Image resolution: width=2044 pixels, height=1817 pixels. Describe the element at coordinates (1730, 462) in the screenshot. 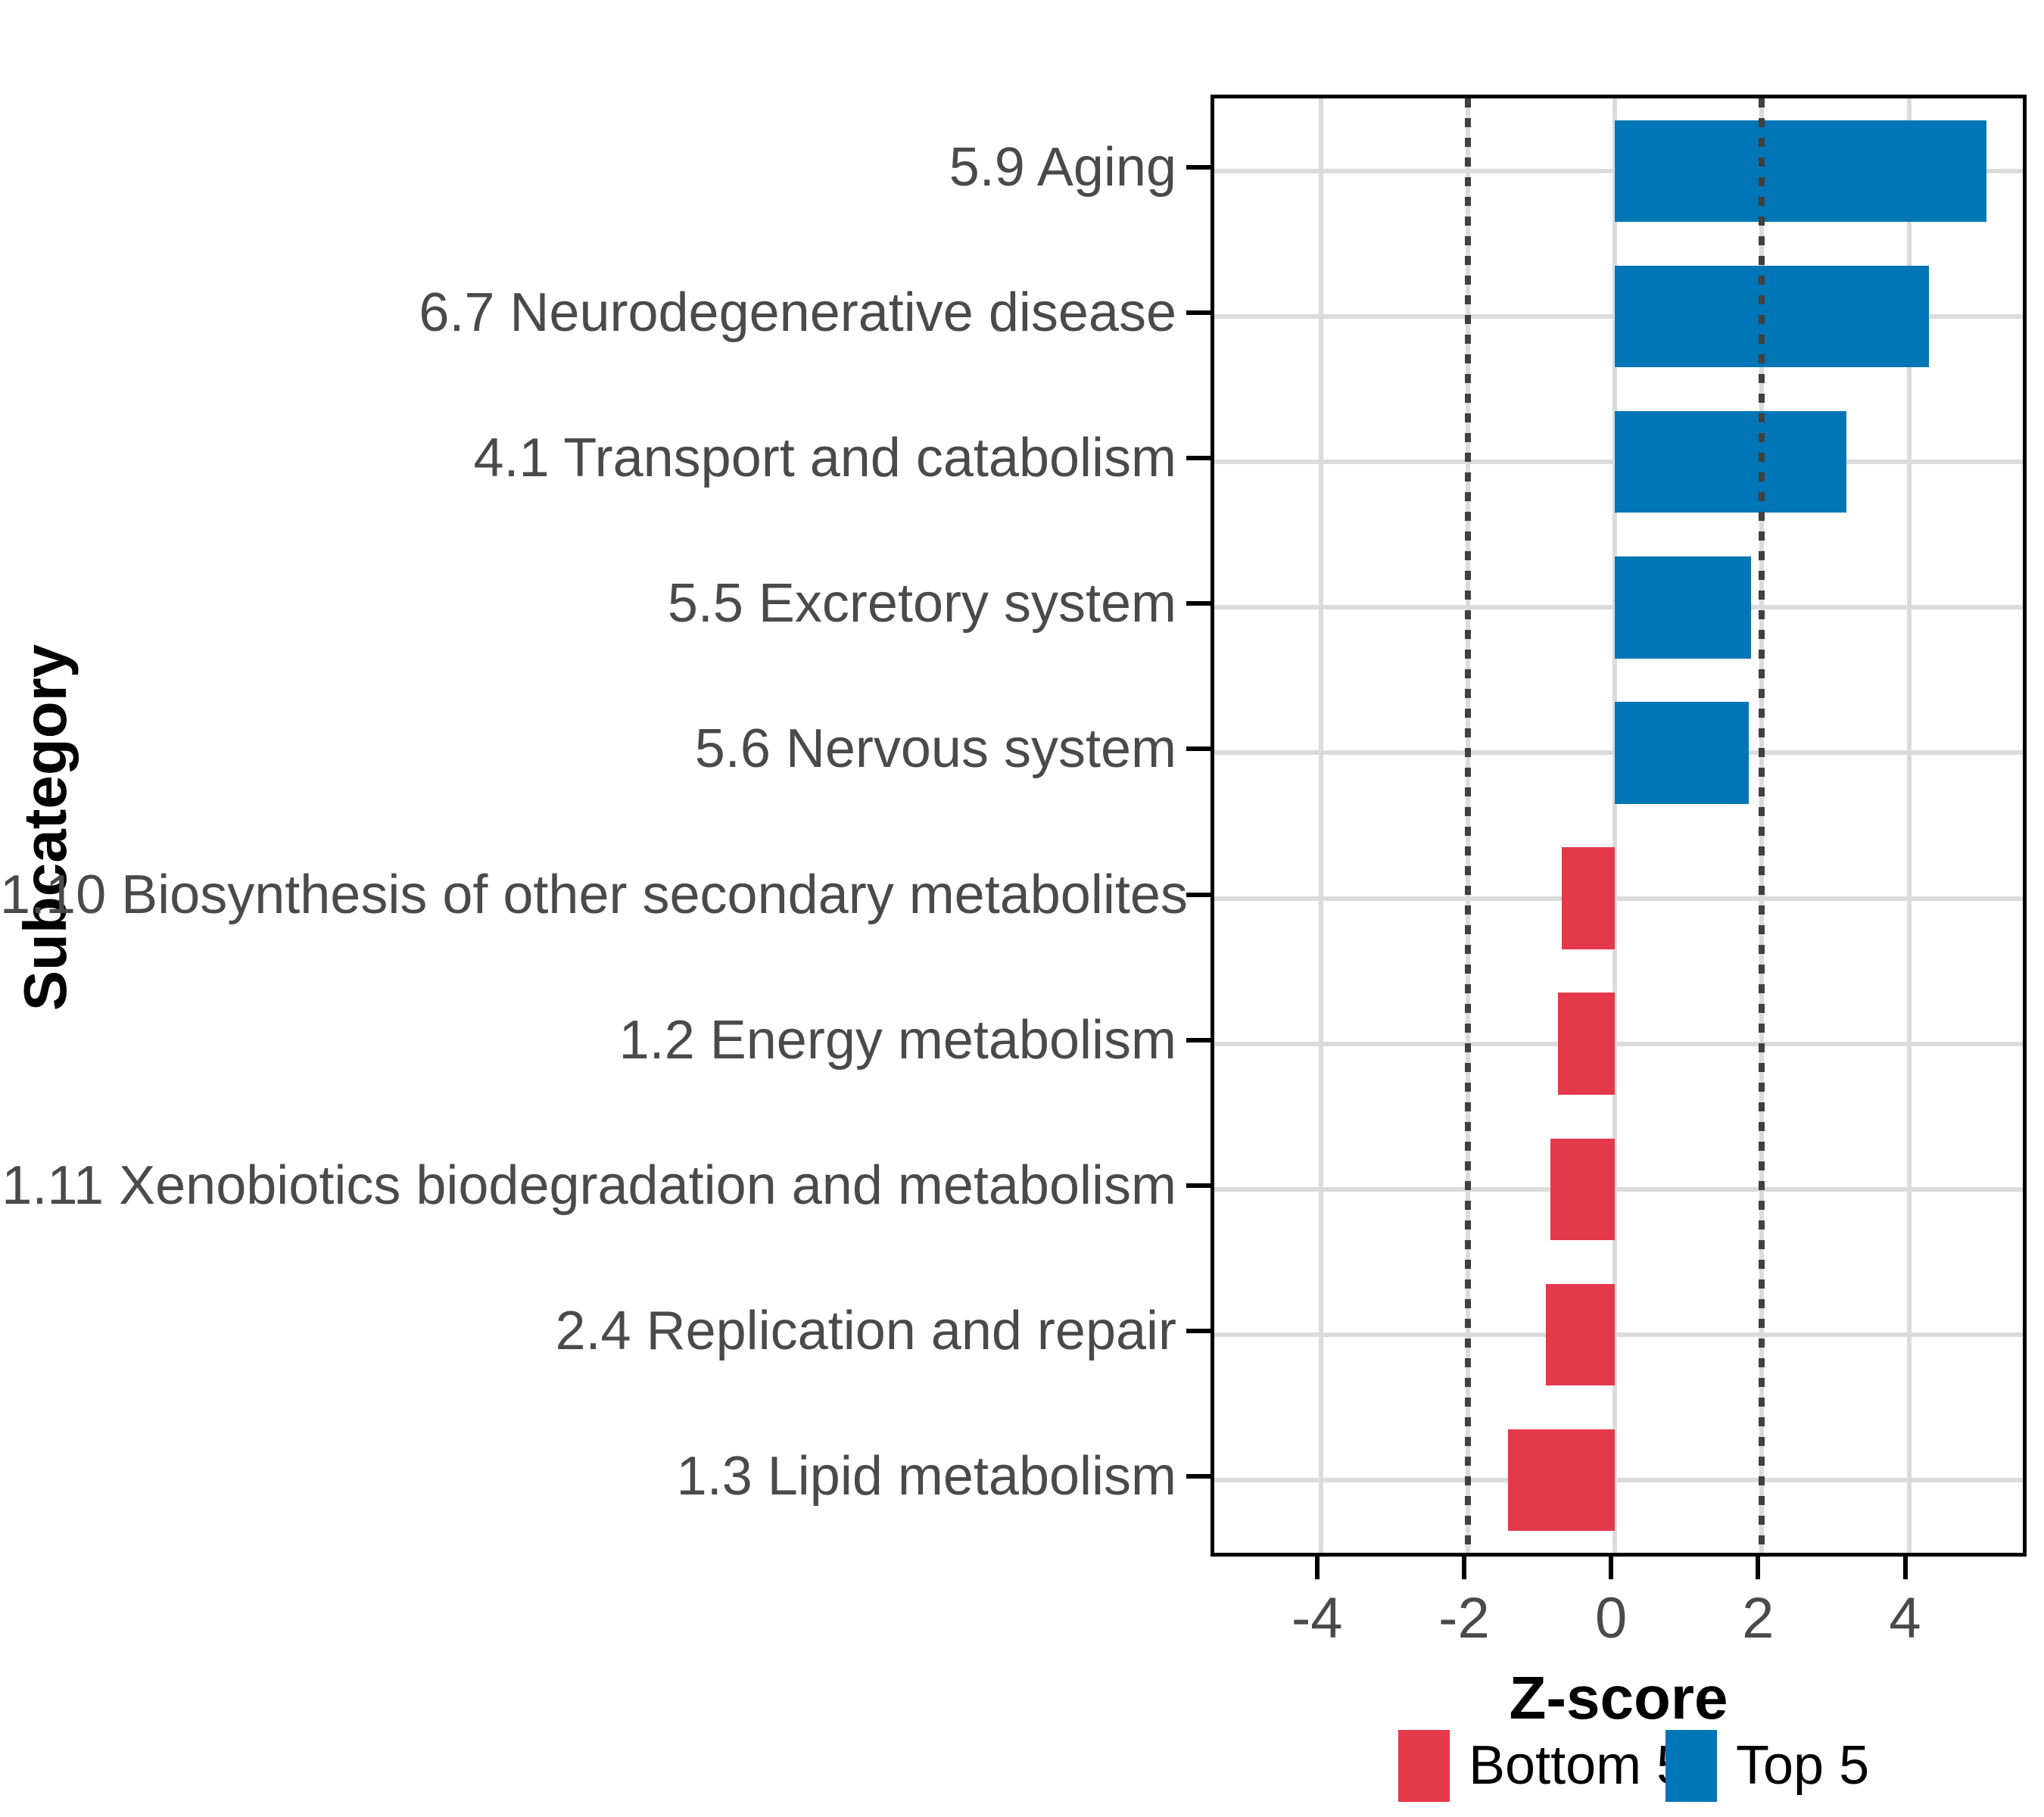

I see `bar-4-1-transport-and-catabolism` at that location.